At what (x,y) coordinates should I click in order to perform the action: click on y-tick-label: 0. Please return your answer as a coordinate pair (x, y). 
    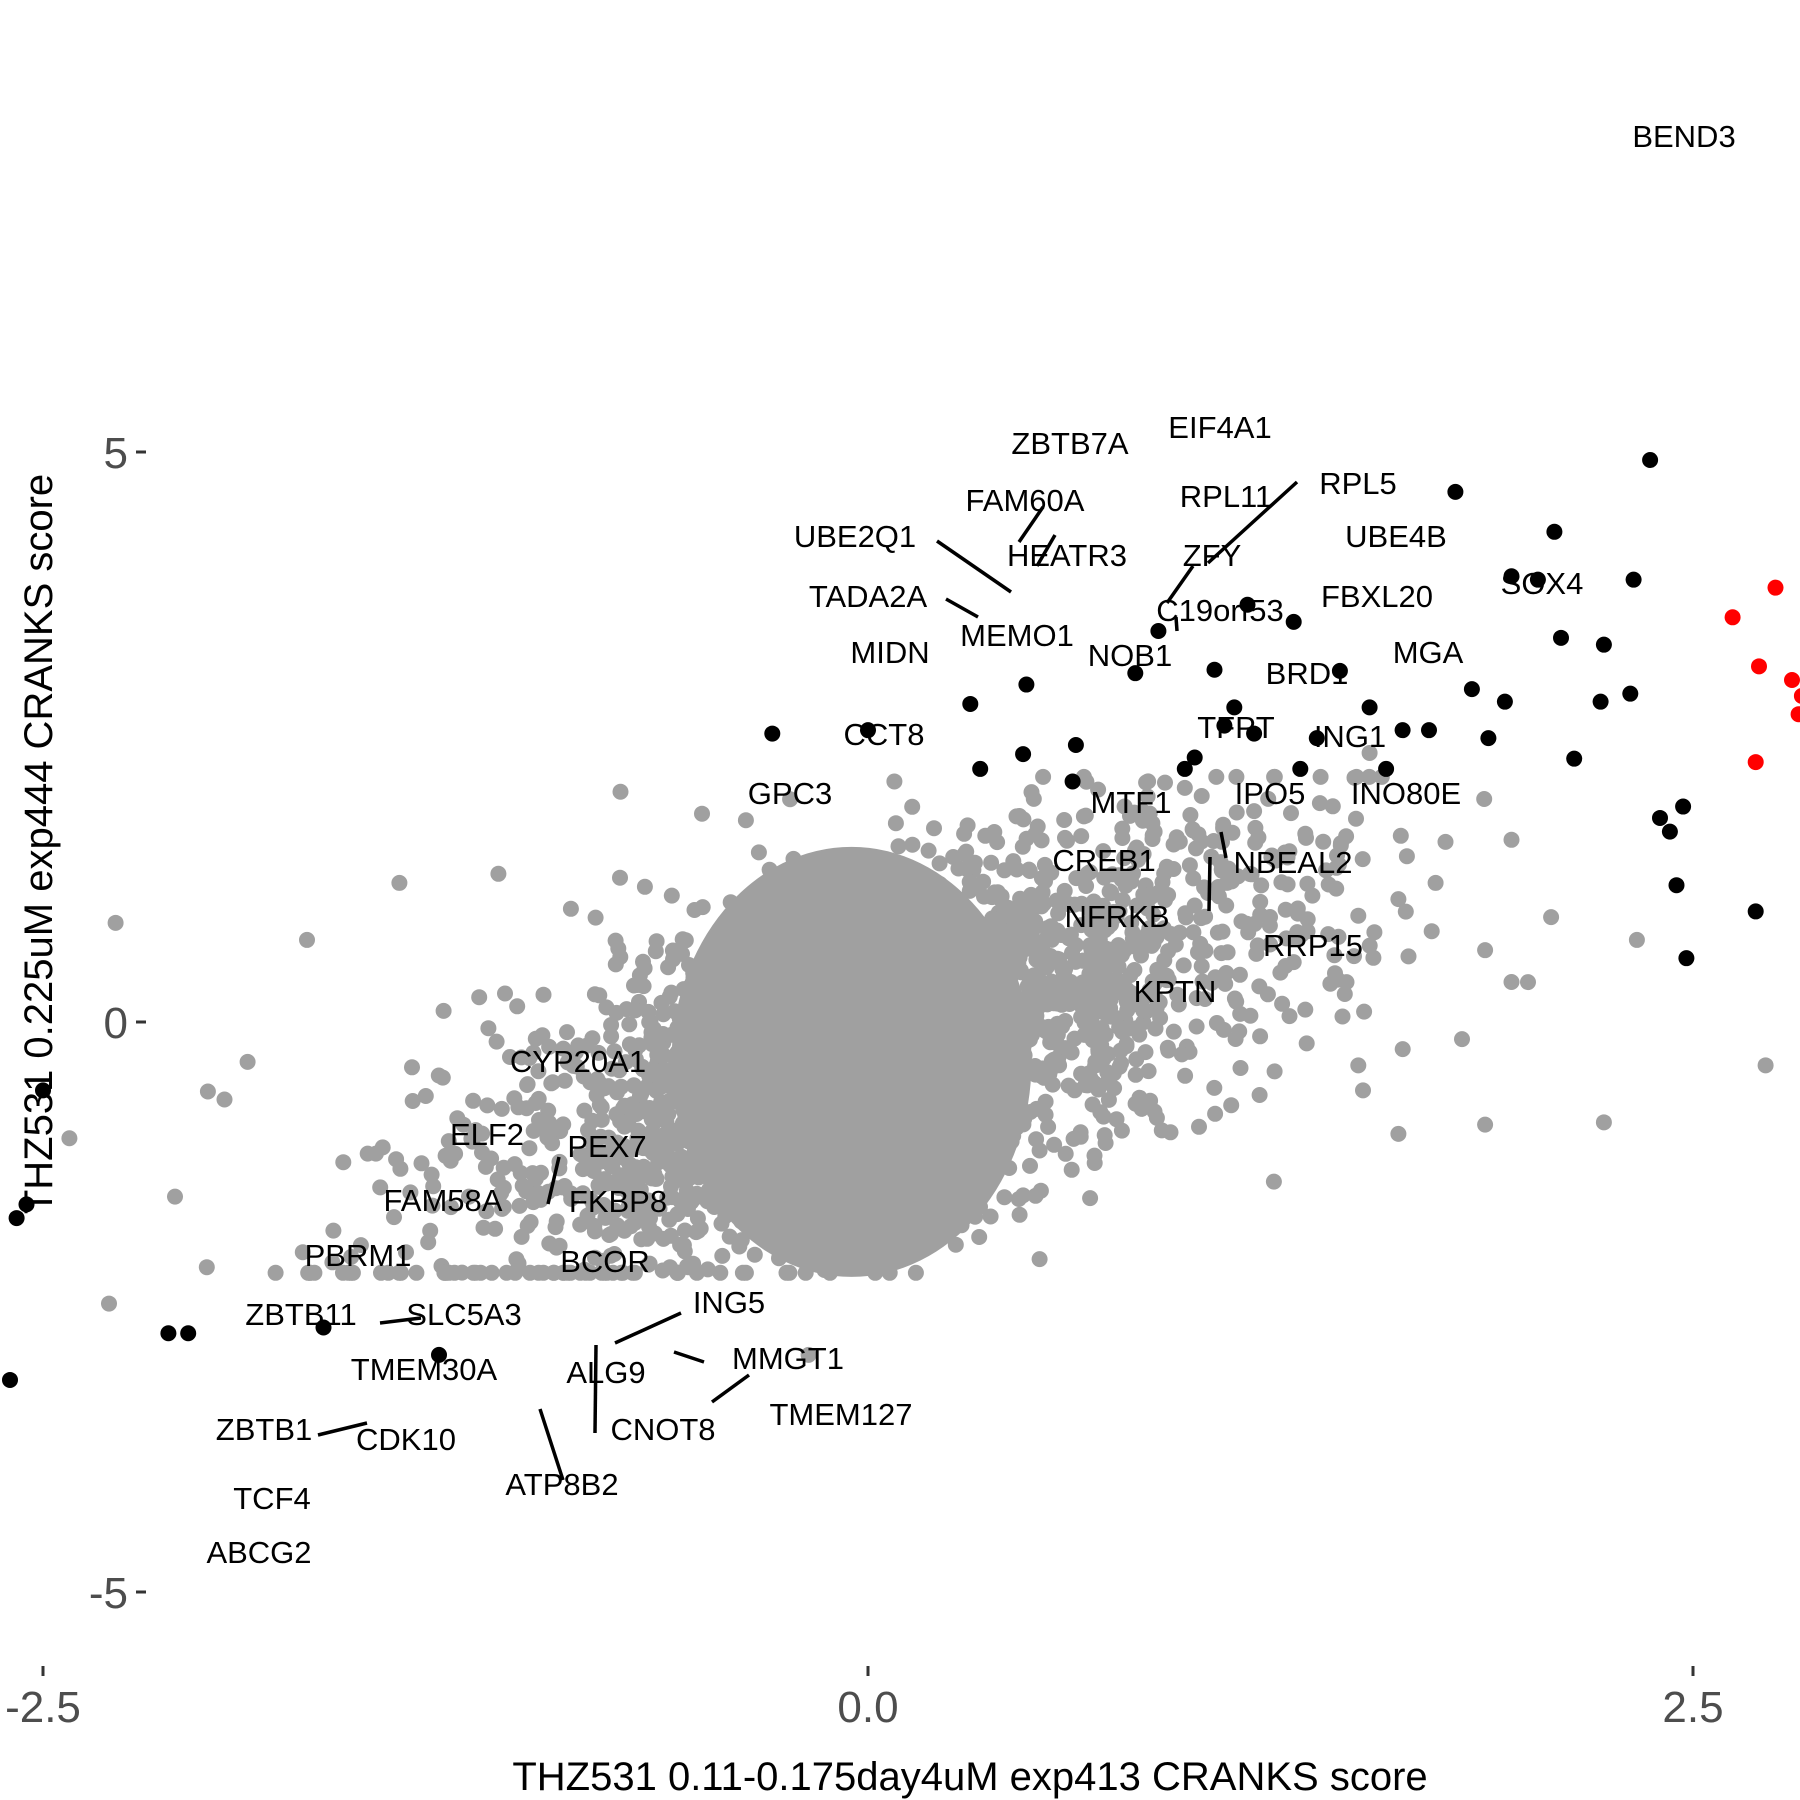
    Looking at the image, I should click on (116, 1023).